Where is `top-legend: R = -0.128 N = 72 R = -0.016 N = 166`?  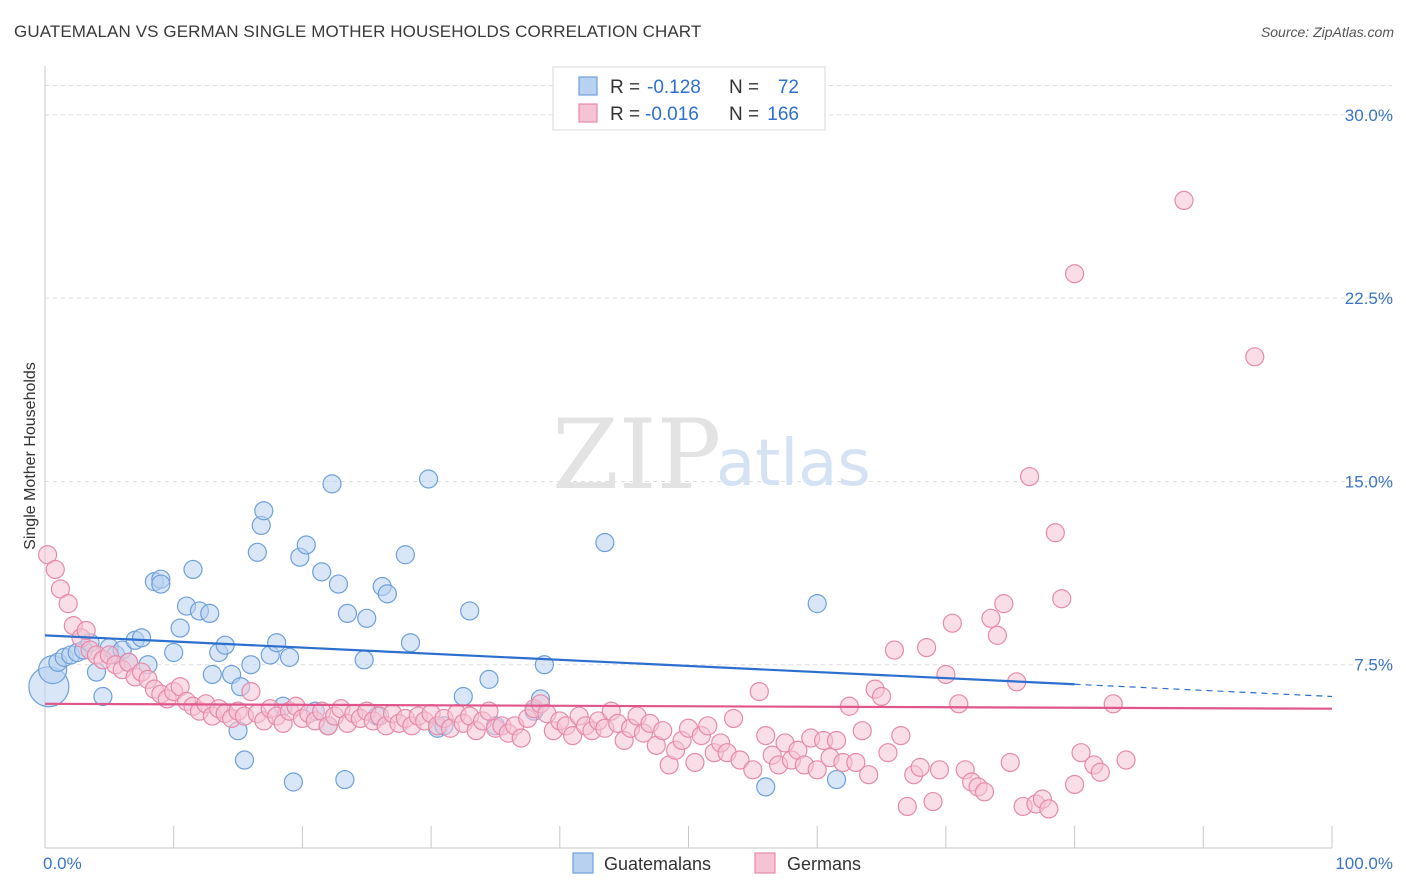 top-legend: R = -0.128 N = 72 R = -0.016 N = 166 is located at coordinates (689, 98).